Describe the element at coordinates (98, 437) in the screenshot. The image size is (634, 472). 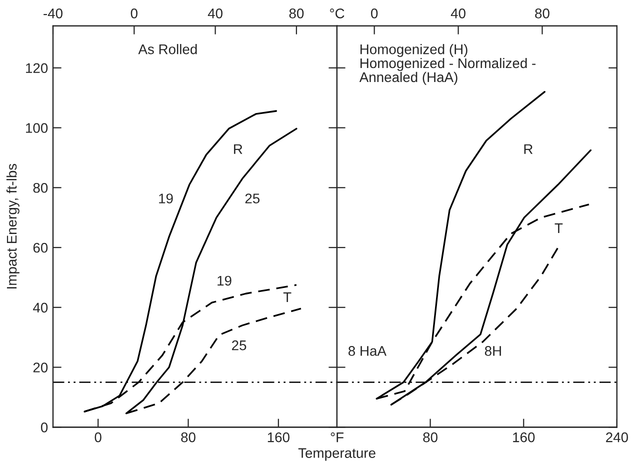
I see `x-tick-label: 0` at that location.